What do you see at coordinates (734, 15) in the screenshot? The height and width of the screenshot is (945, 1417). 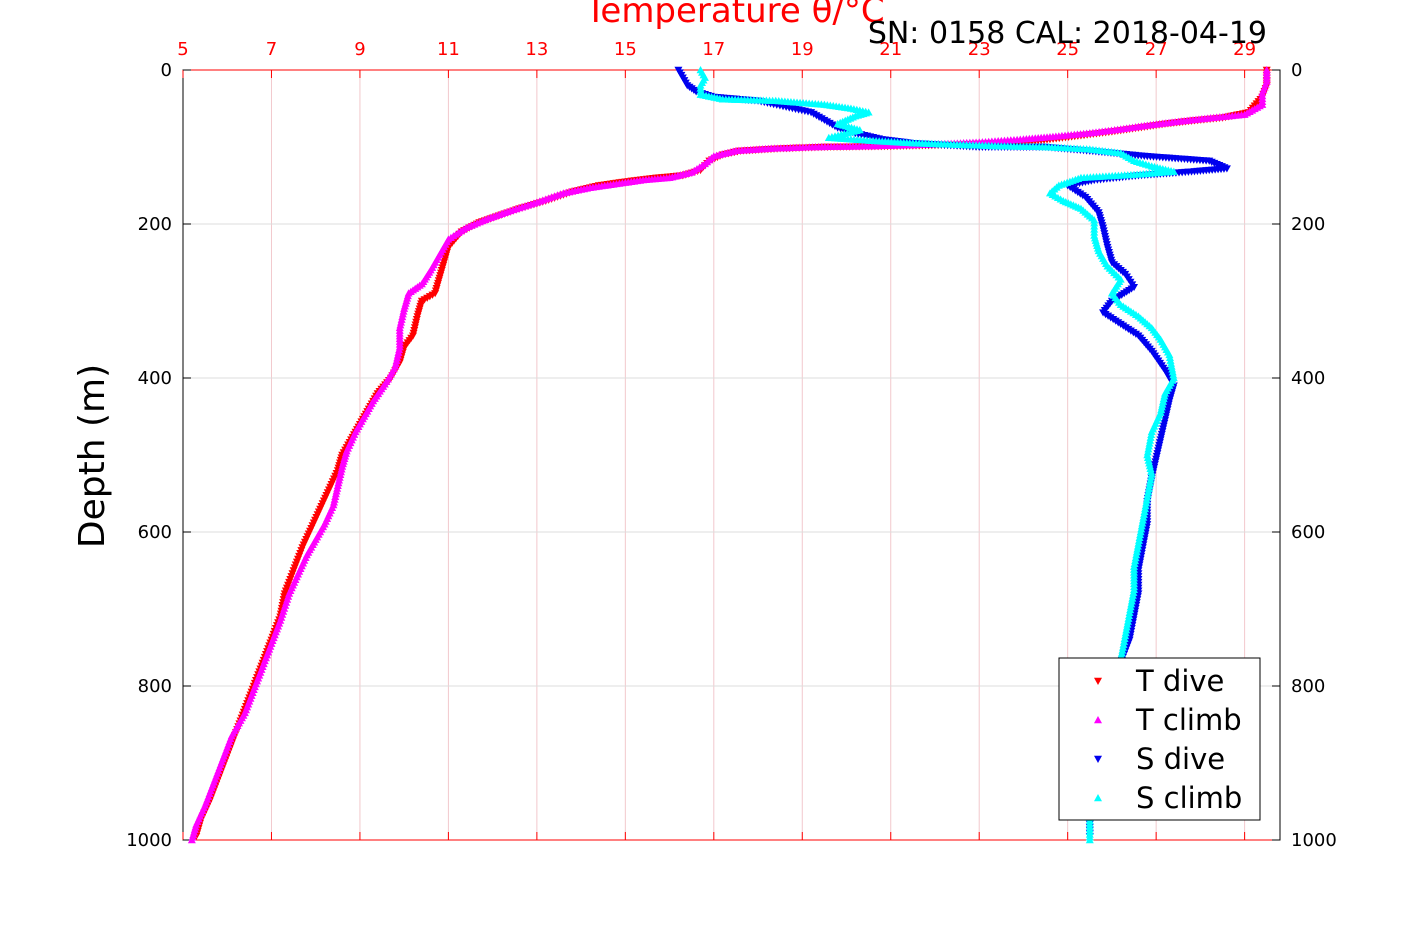 I see `chart-title: Temperature θ/°C` at bounding box center [734, 15].